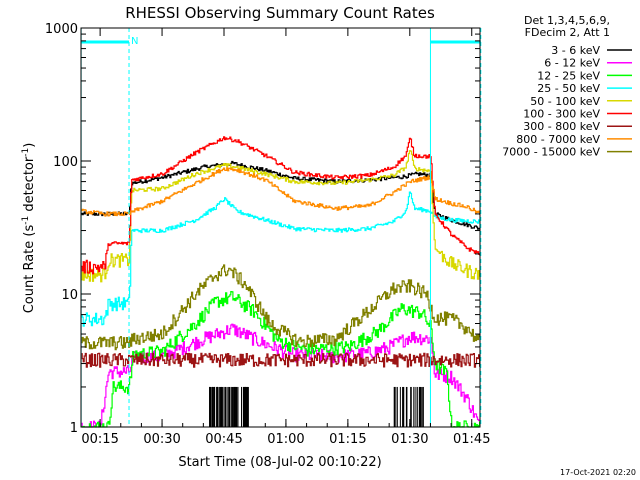 The width and height of the screenshot is (640, 480). What do you see at coordinates (558, 139) in the screenshot?
I see `legend-label: 800 - 7000 keV` at bounding box center [558, 139].